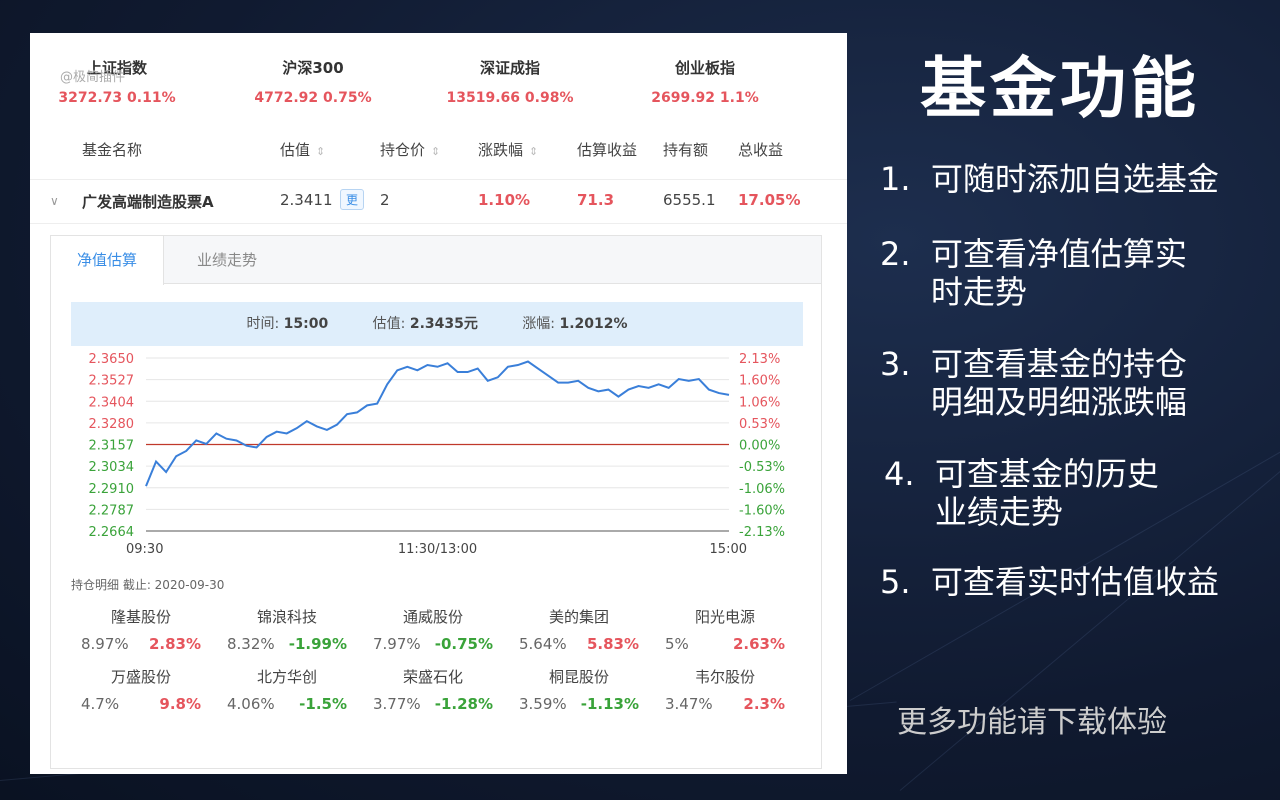 This screenshot has height=800, width=1280. What do you see at coordinates (1049, 179) in the screenshot?
I see `feature-item: 1. 可随时添加自选基金` at bounding box center [1049, 179].